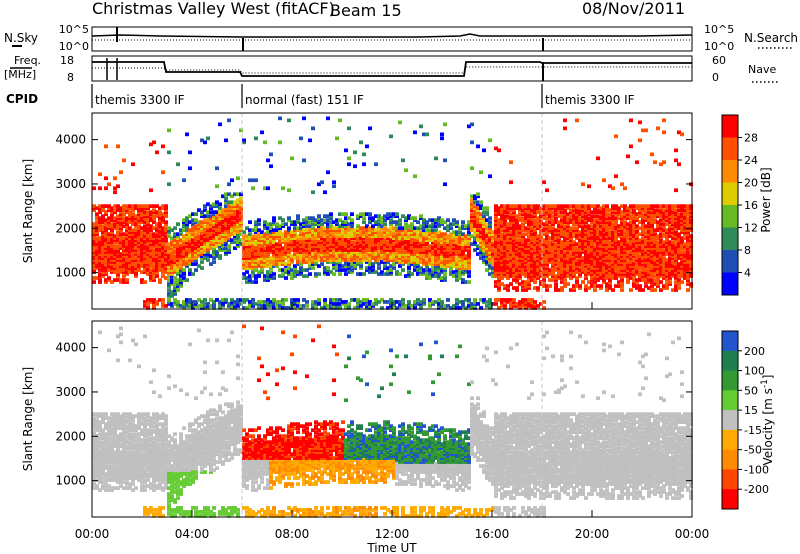  I want to click on heat-cell-0-2096, so click(319, 240).